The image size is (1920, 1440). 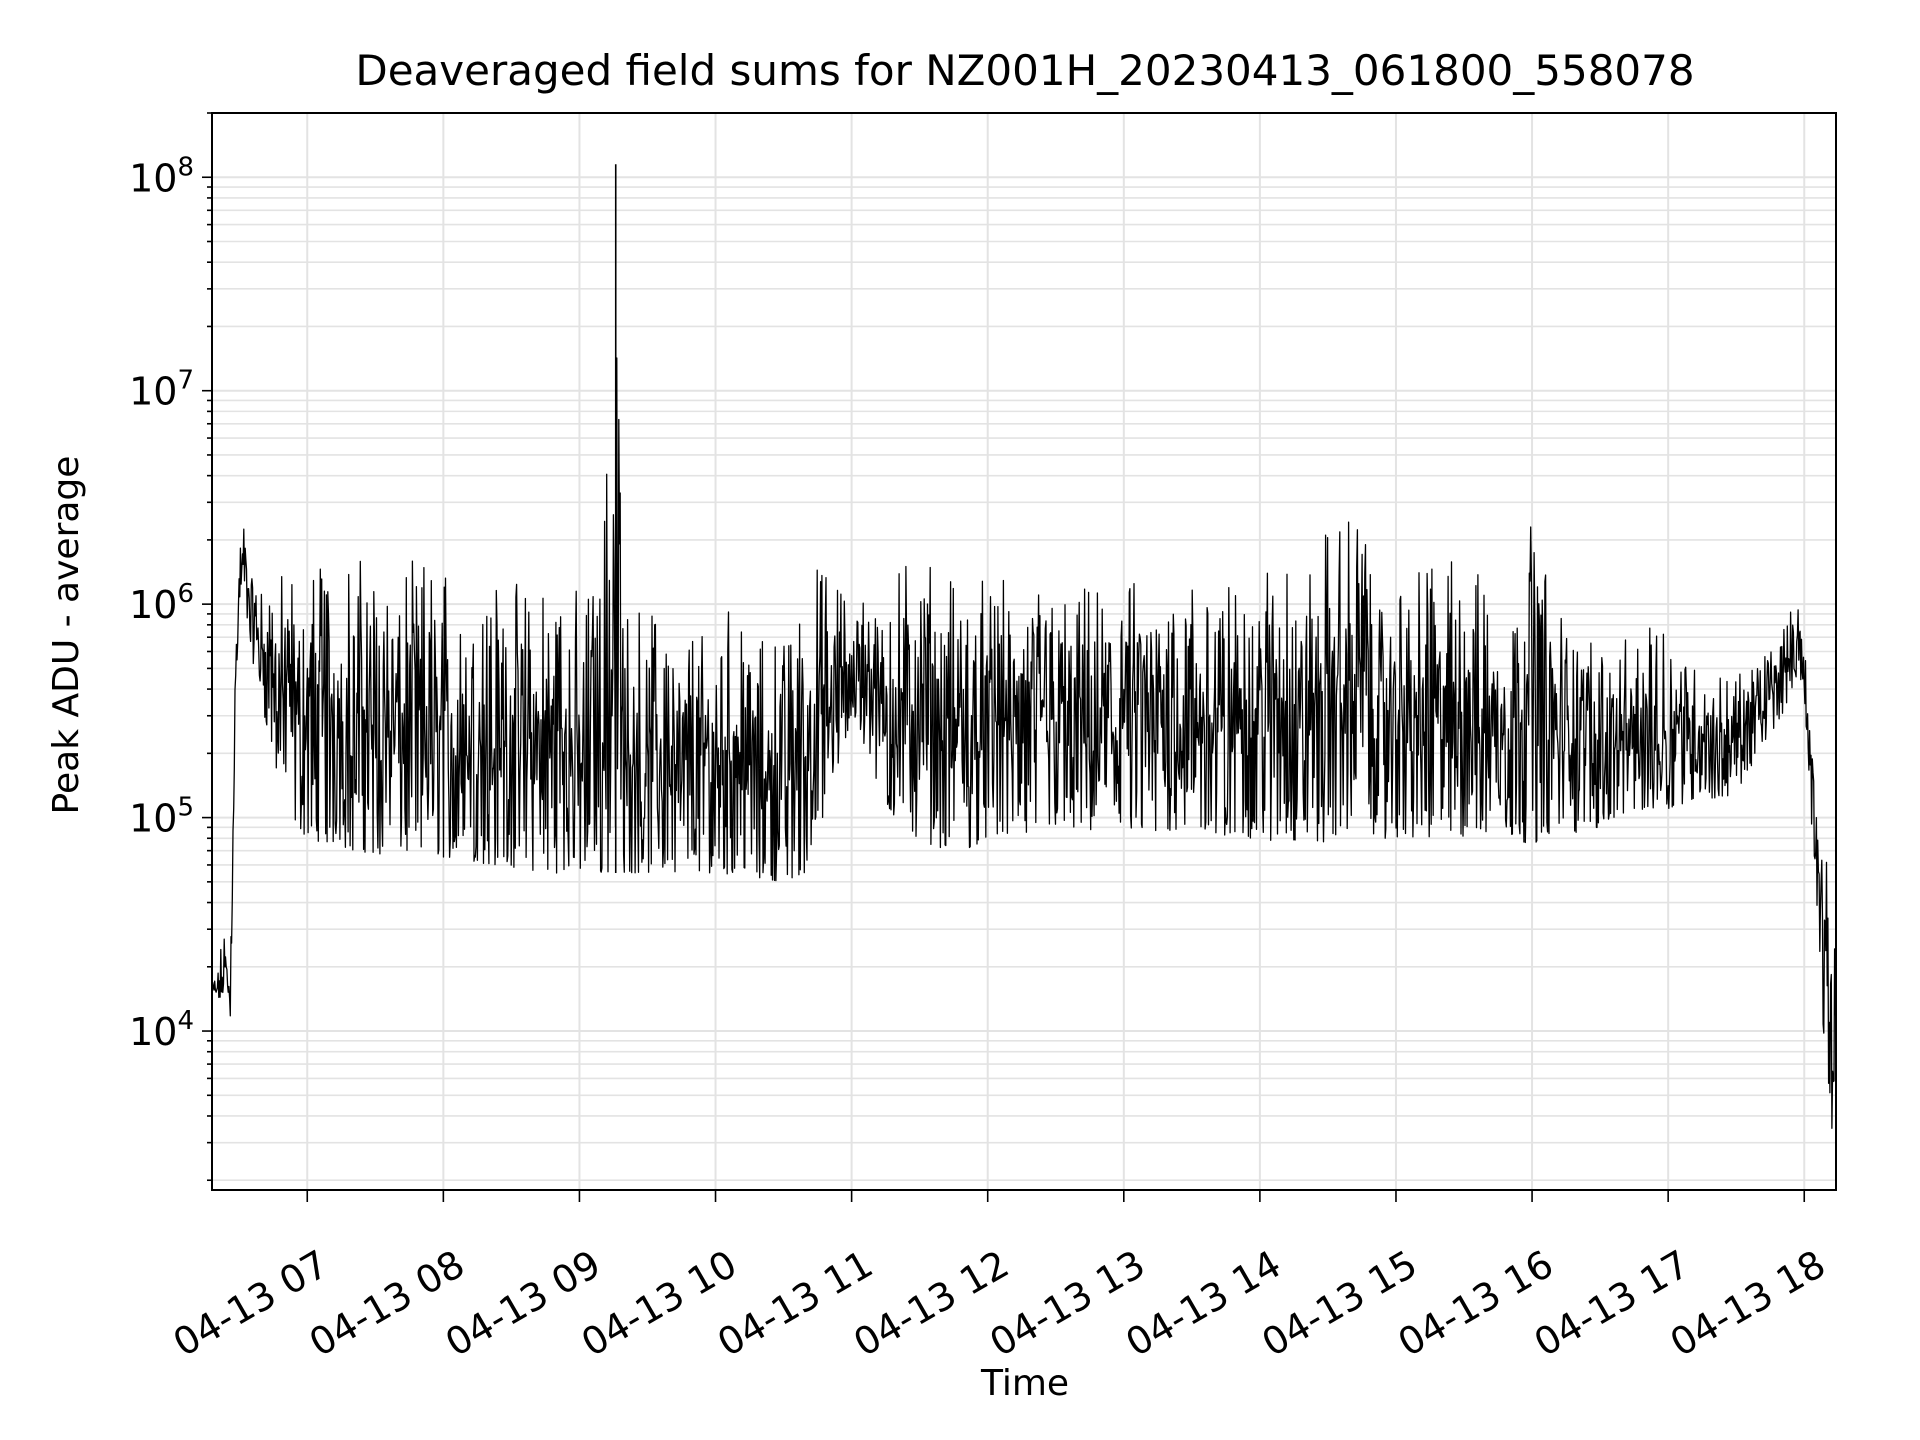 What do you see at coordinates (161, 390) in the screenshot?
I see `y-tick-label: 107` at bounding box center [161, 390].